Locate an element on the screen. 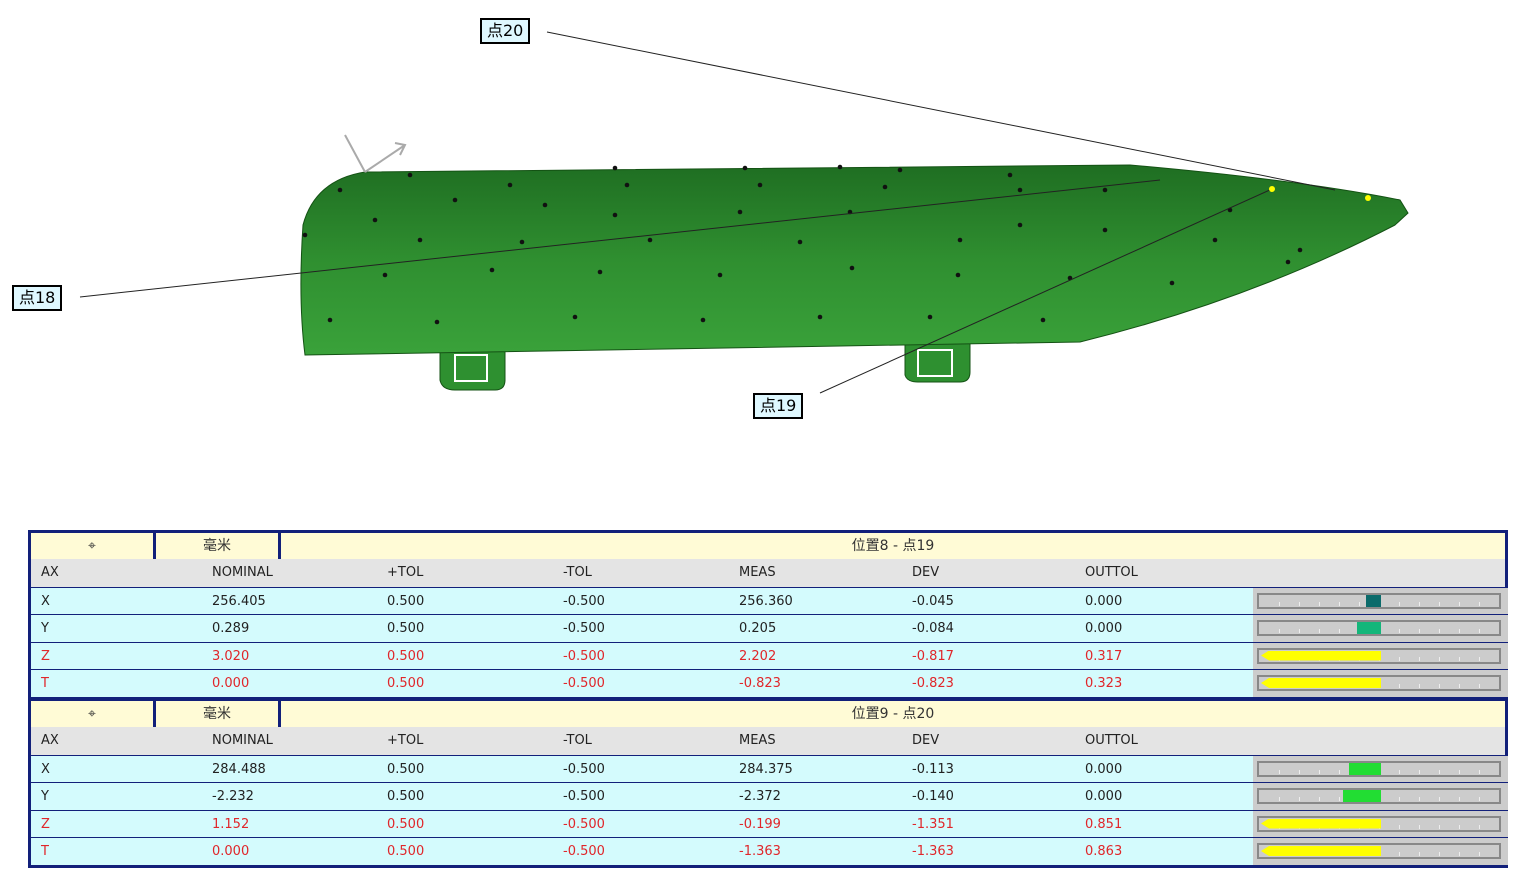 The width and height of the screenshot is (1535, 883). cell-outtol: 0.863 is located at coordinates (1104, 851).